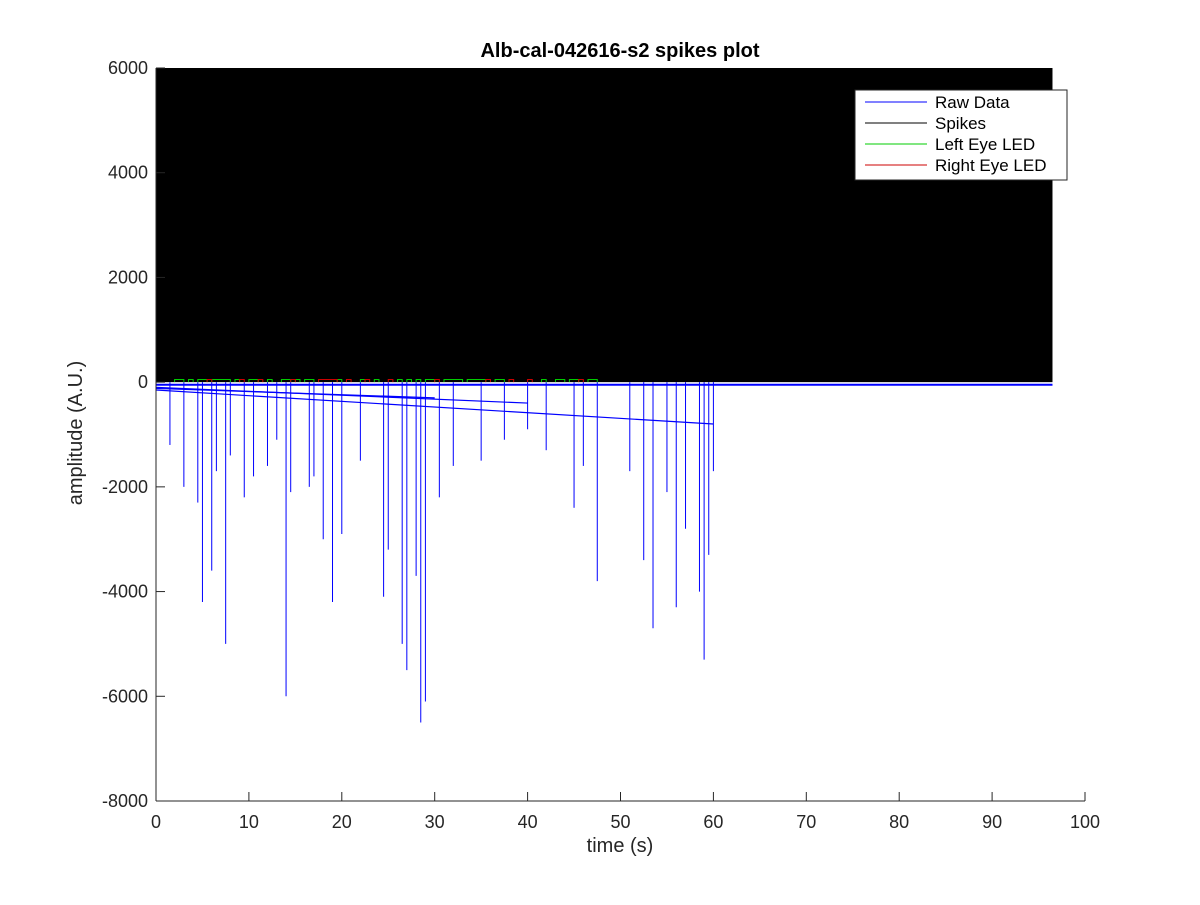 The image size is (1200, 905). Describe the element at coordinates (620, 822) in the screenshot. I see `x-tick-label-5: 50` at that location.